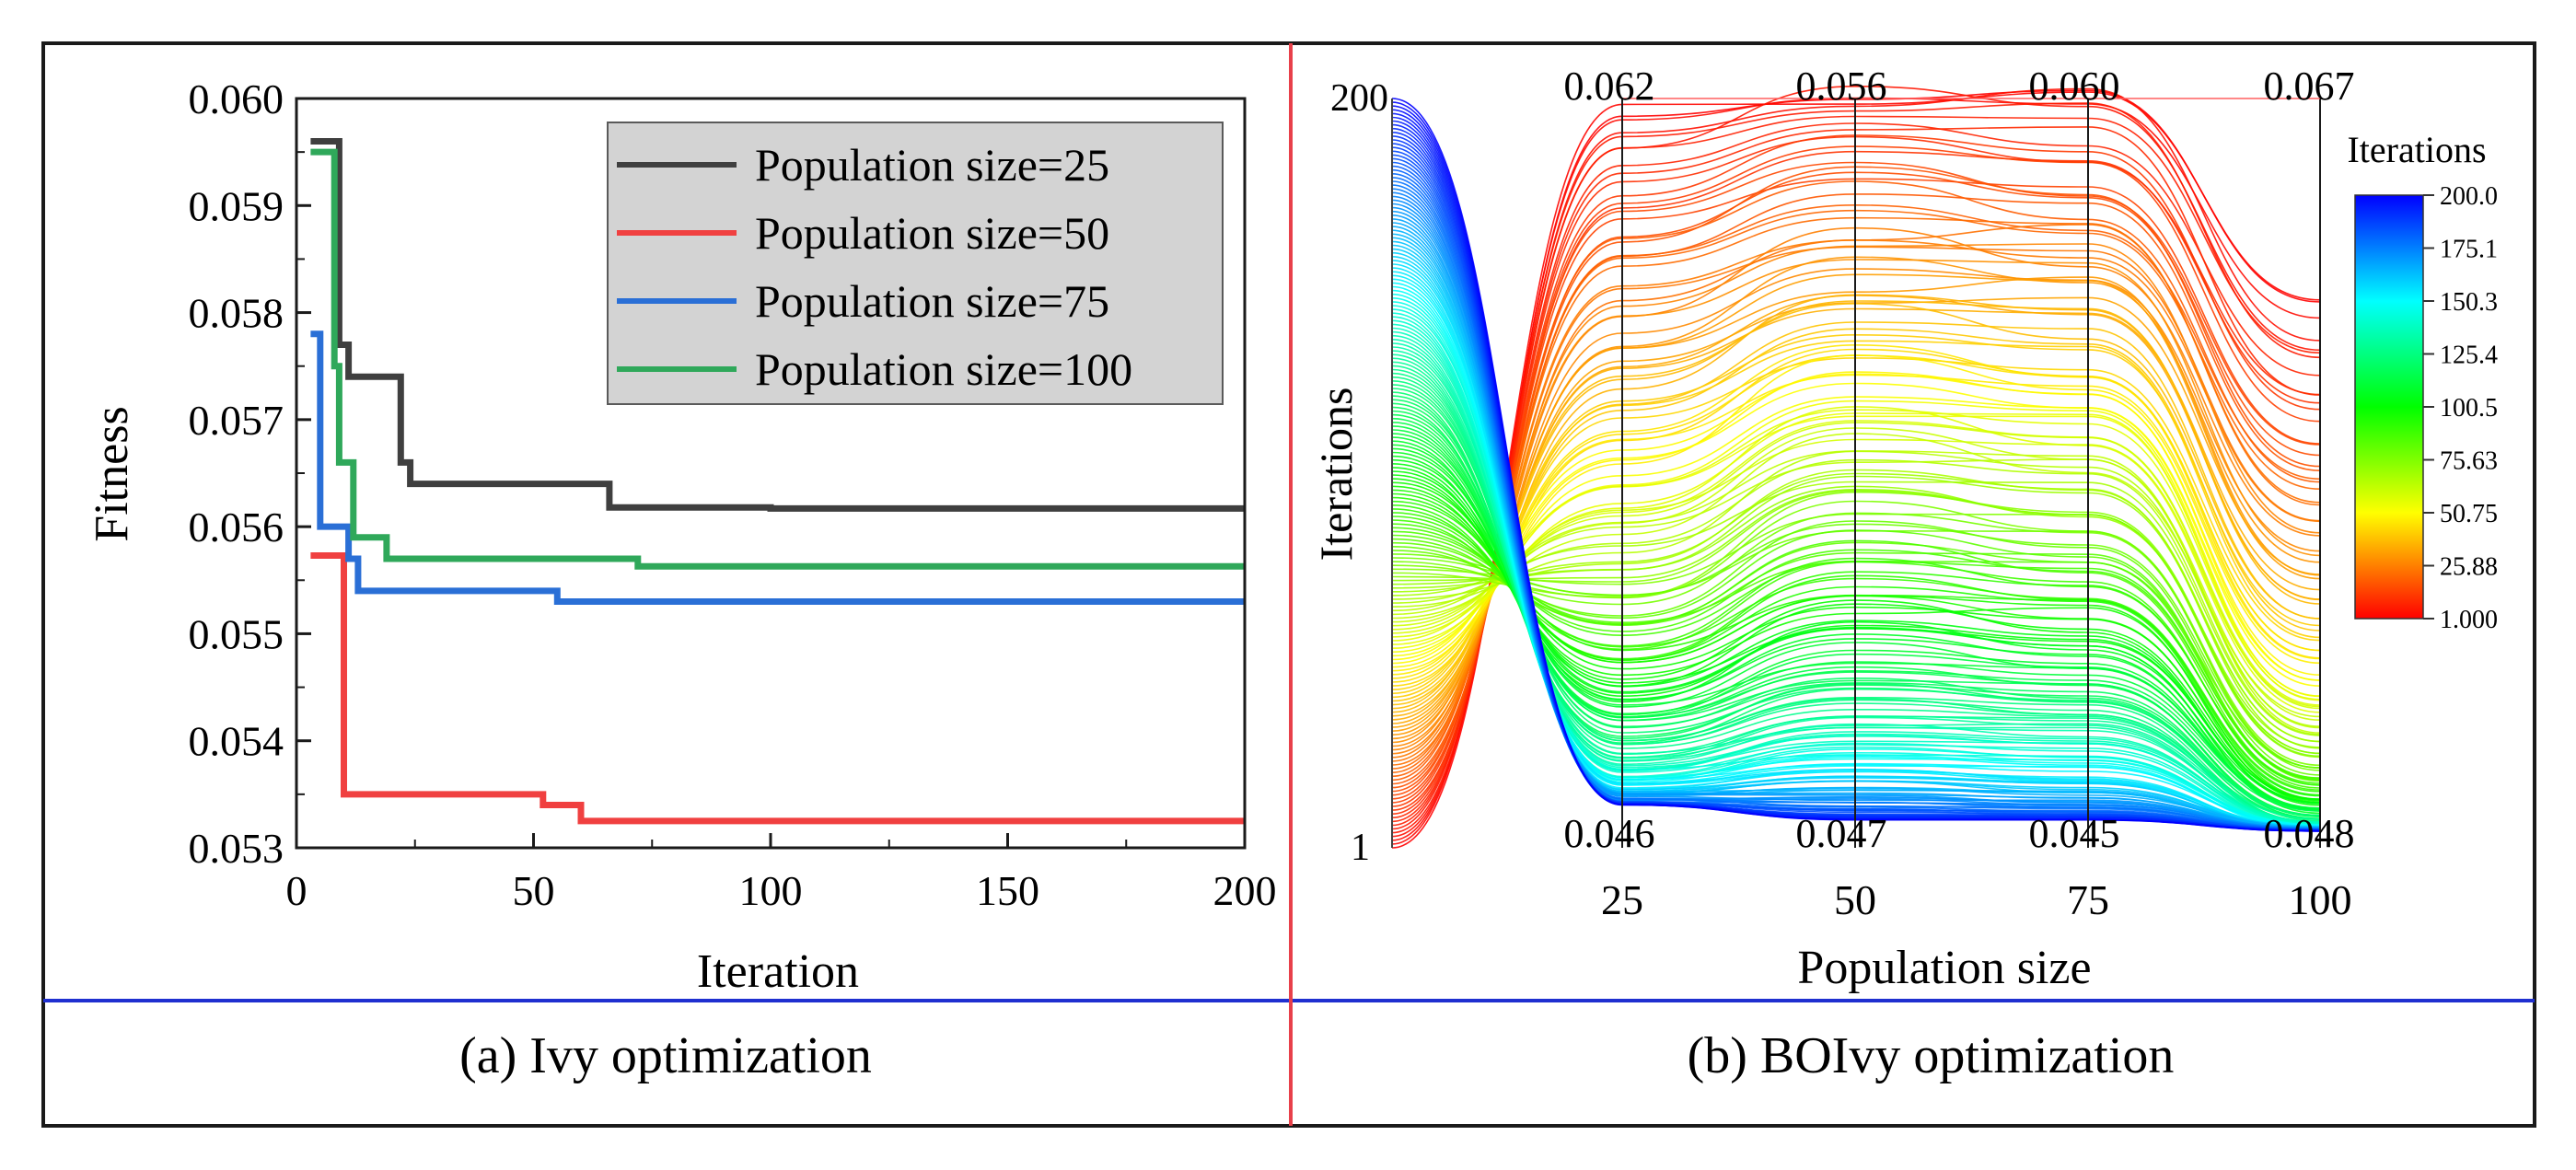 Image resolution: width=2576 pixels, height=1170 pixels. Describe the element at coordinates (2469, 461) in the screenshot. I see `colorbar-tick-label: 75.63` at that location.